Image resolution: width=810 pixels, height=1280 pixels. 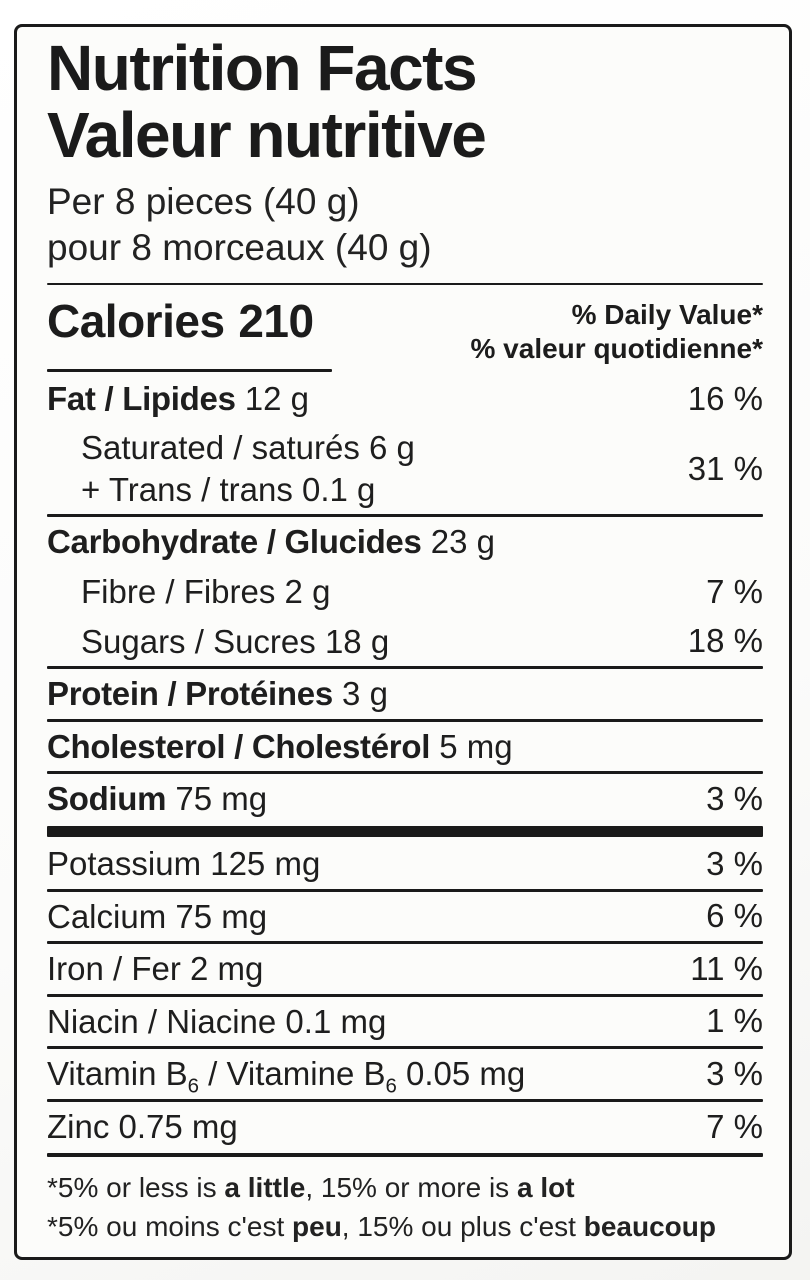 I want to click on nutrient-row: Zinc 0.75 mg 7 %, so click(x=405, y=1127).